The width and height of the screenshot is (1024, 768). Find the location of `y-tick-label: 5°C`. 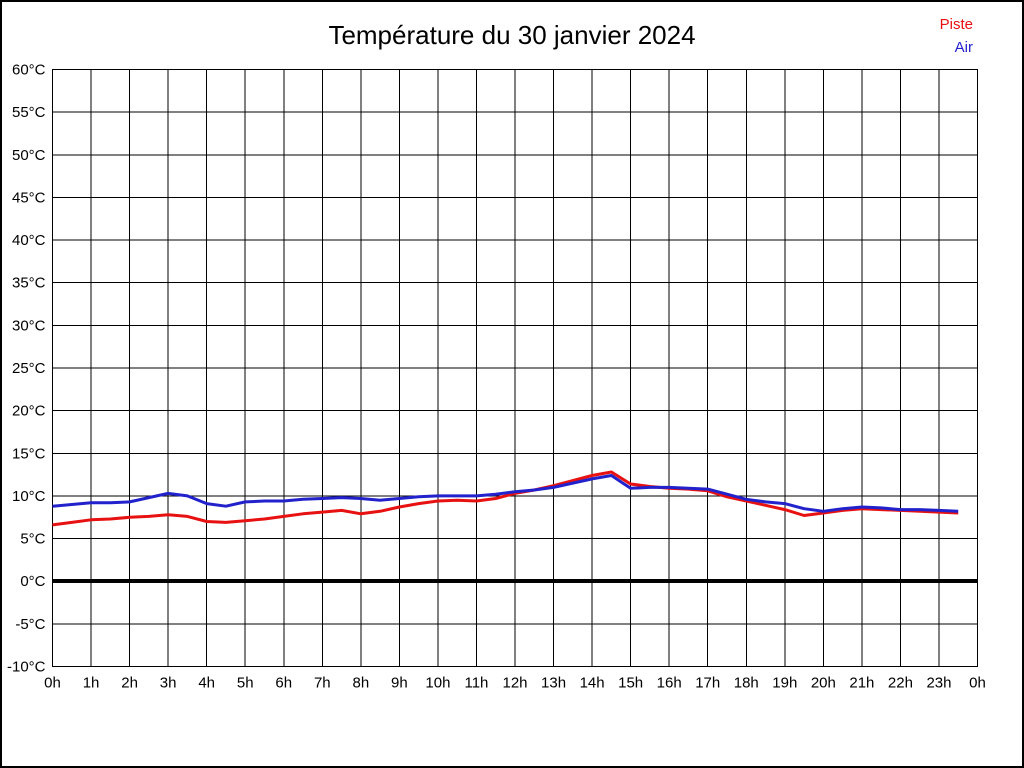

y-tick-label: 5°C is located at coordinates (32, 539).